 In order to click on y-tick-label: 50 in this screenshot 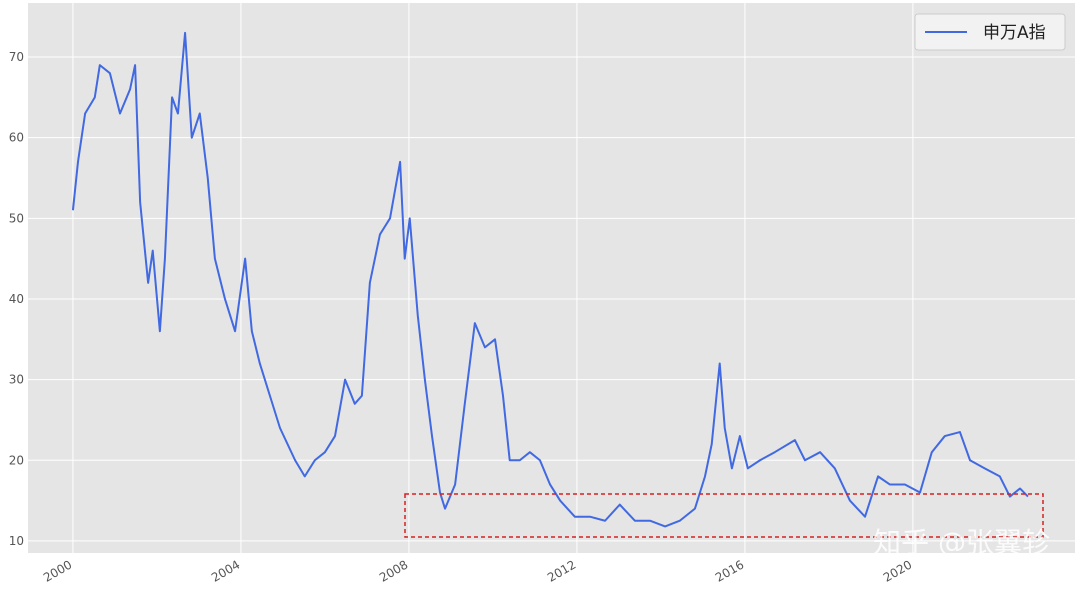, I will do `click(16, 218)`.